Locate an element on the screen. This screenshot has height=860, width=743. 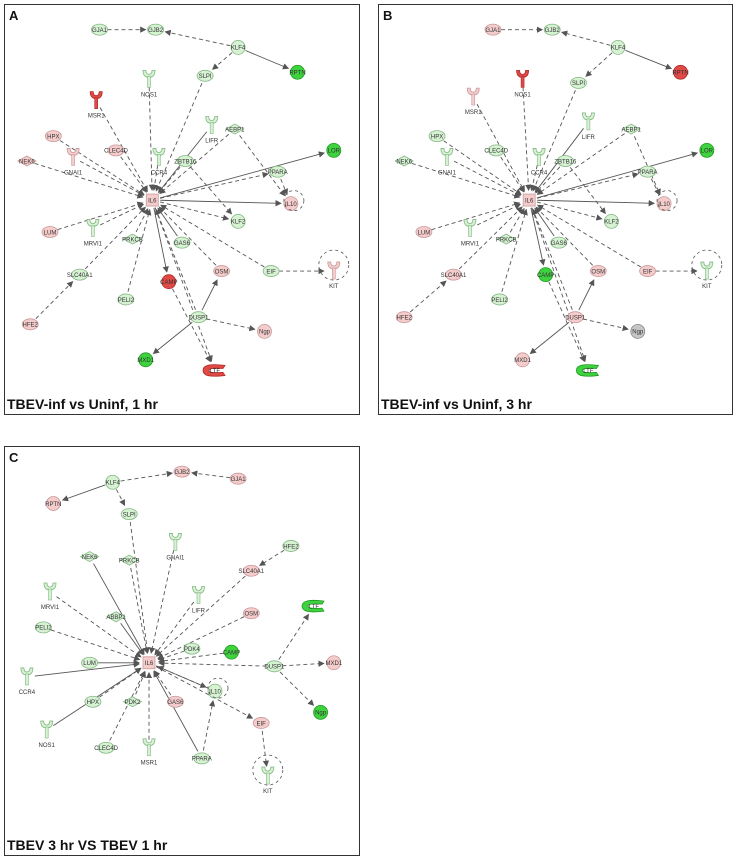
node-label: HFE2 is located at coordinates (404, 319).